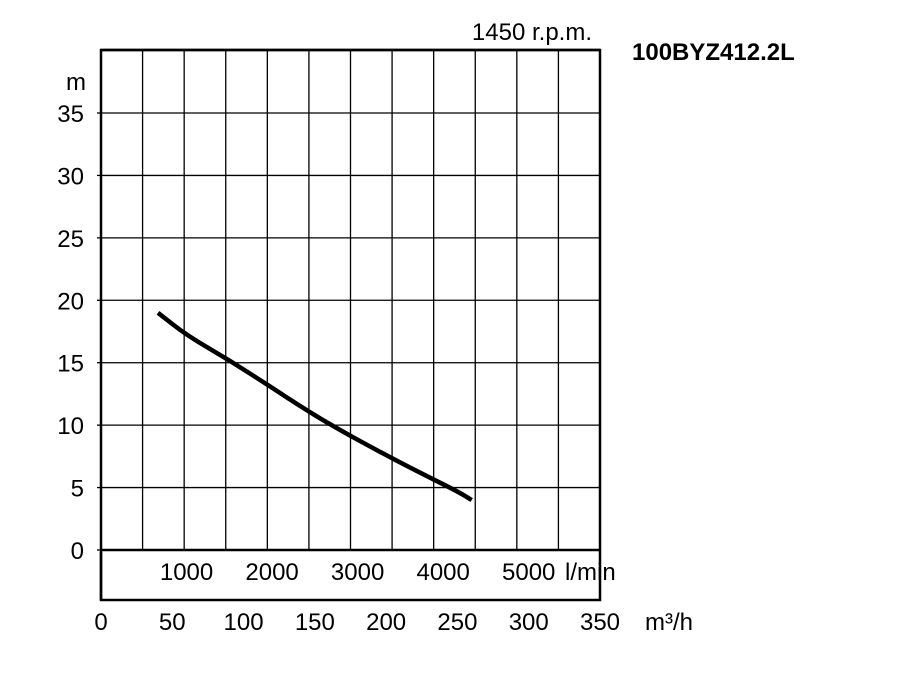 Image resolution: width=900 pixels, height=700 pixels. Describe the element at coordinates (70, 364) in the screenshot. I see `y-tick-label: 15` at that location.